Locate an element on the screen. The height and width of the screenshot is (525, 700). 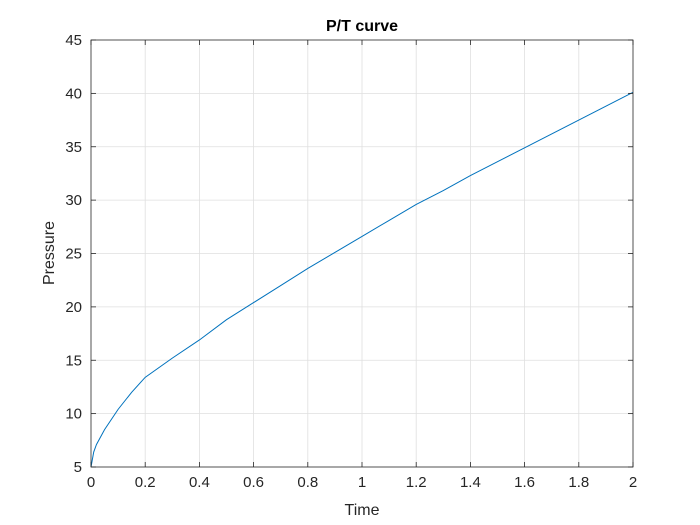
y-tick-label: 15 is located at coordinates (73, 360).